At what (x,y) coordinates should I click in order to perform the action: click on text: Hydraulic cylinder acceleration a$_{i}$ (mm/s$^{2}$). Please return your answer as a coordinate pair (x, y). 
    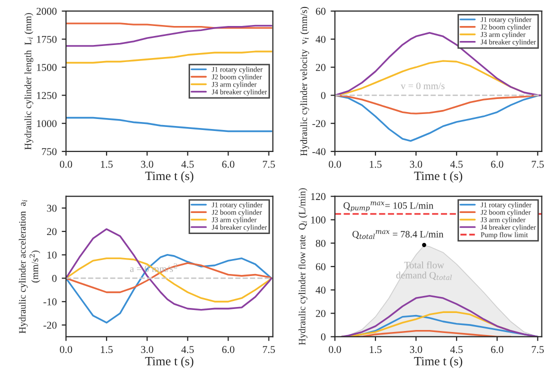
    Looking at the image, I should click on (29, 267).